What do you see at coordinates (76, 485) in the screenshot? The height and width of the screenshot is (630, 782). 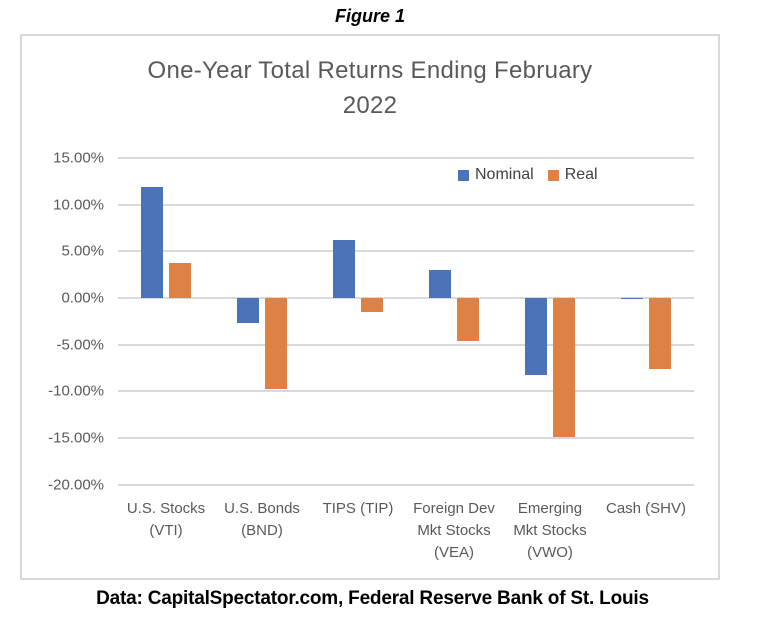 I see `y-tick-label: -20.00%` at bounding box center [76, 485].